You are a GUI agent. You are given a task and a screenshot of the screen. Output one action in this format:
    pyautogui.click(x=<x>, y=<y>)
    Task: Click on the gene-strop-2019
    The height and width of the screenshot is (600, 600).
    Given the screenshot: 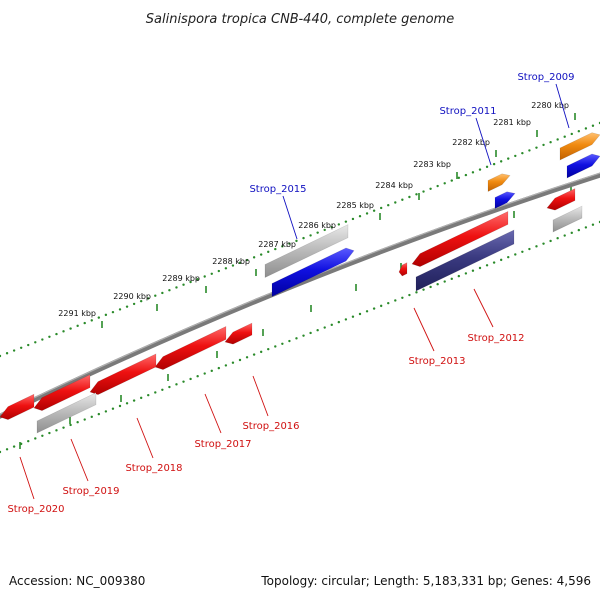 What is the action you would take?
    pyautogui.click(x=62, y=392)
    